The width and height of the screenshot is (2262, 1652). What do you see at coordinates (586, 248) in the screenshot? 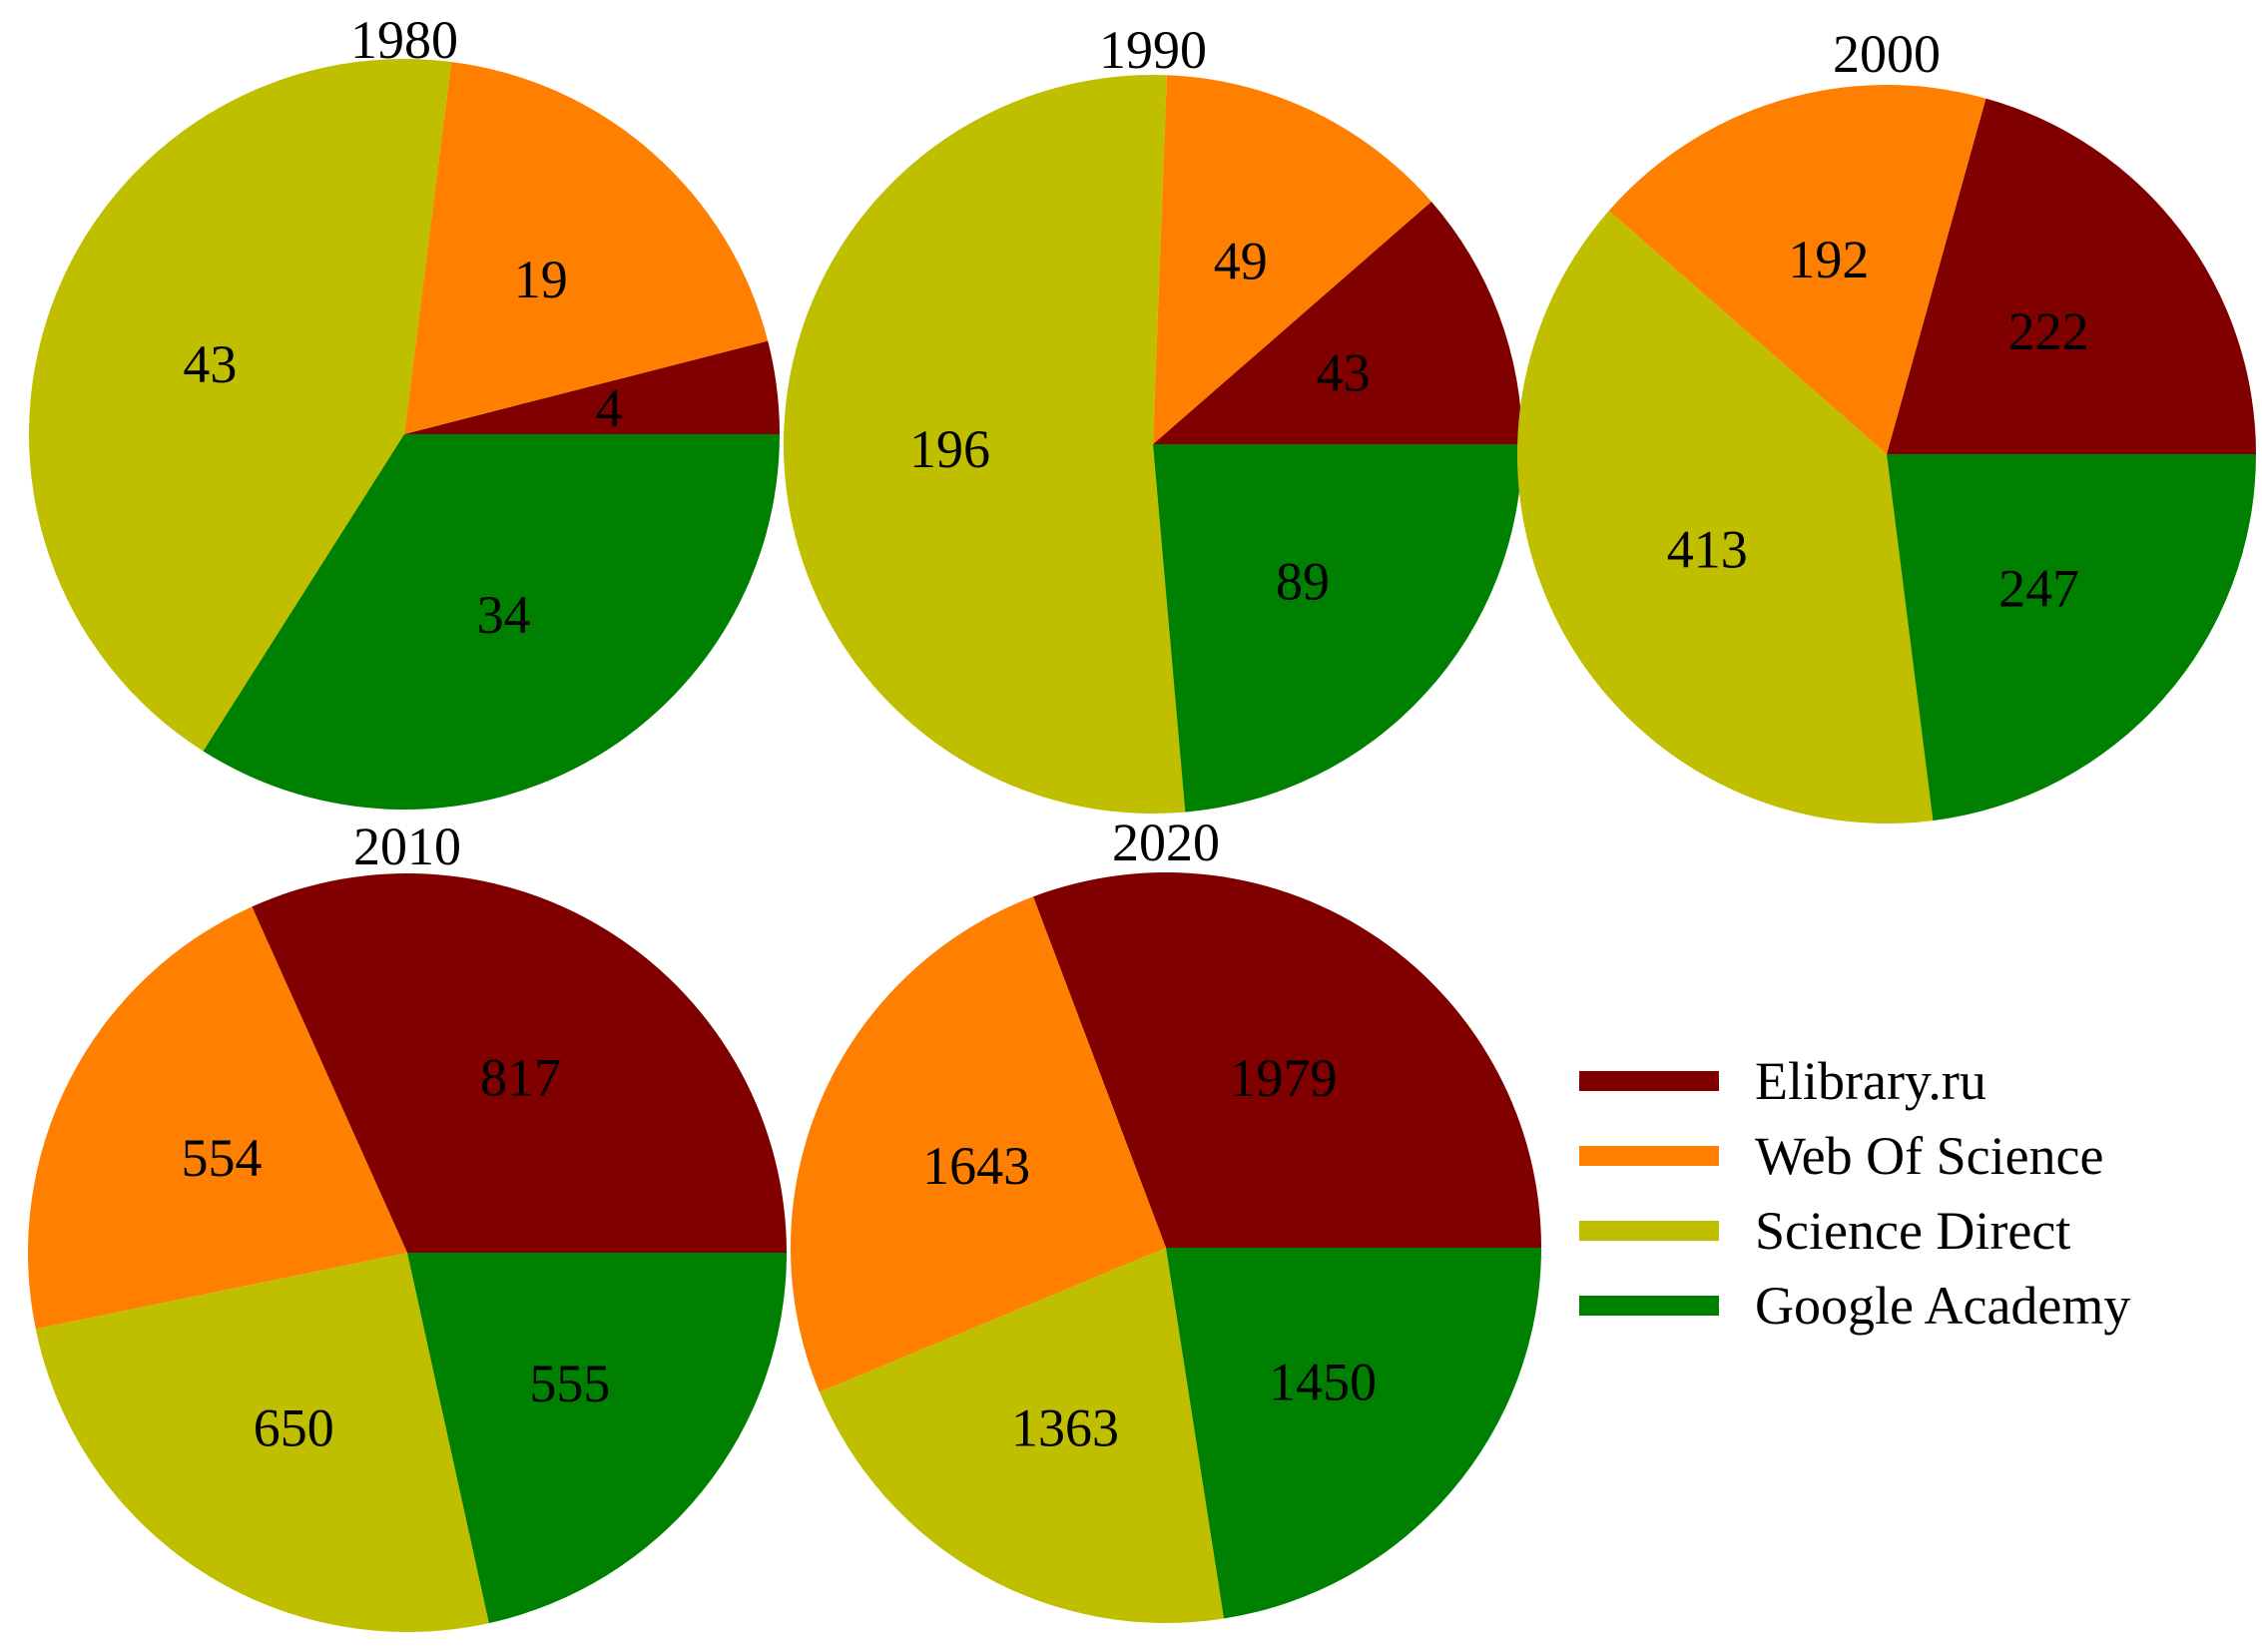
I see `pie-1980-slice-web-of-science` at bounding box center [586, 248].